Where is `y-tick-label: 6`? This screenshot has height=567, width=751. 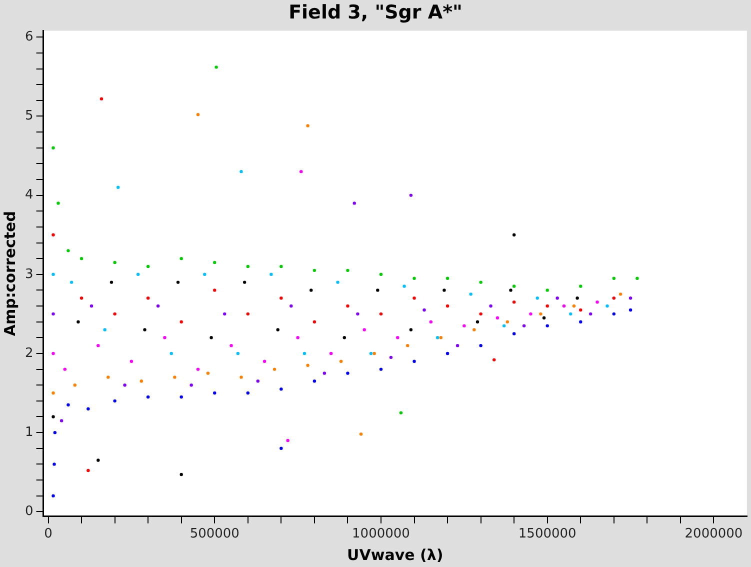
y-tick-label: 6 is located at coordinates (29, 37).